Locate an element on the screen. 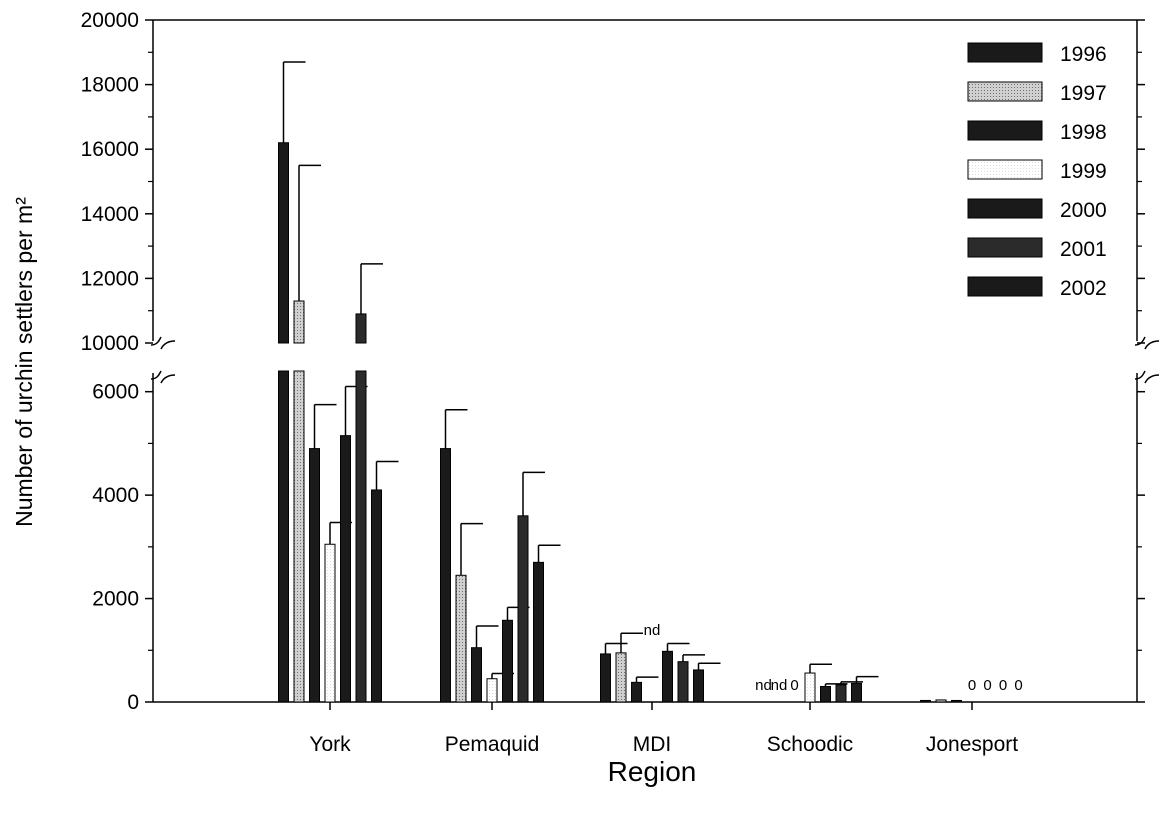 This screenshot has width=1167, height=816. y-tick-label: 10000 is located at coordinates (110, 343).